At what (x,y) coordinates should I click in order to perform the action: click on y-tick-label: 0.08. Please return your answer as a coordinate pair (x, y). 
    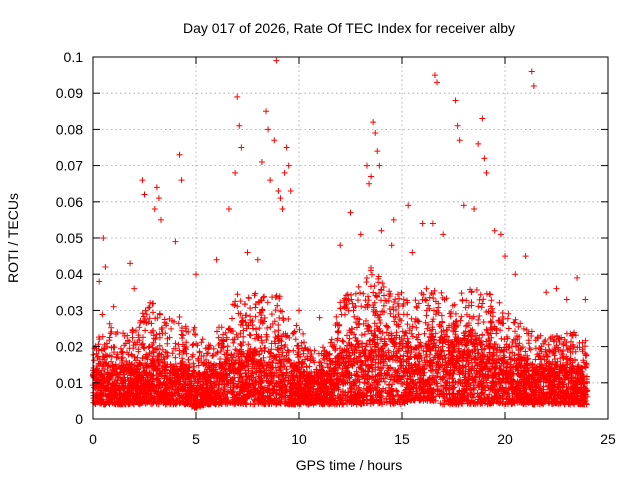
    Looking at the image, I should click on (69, 129).